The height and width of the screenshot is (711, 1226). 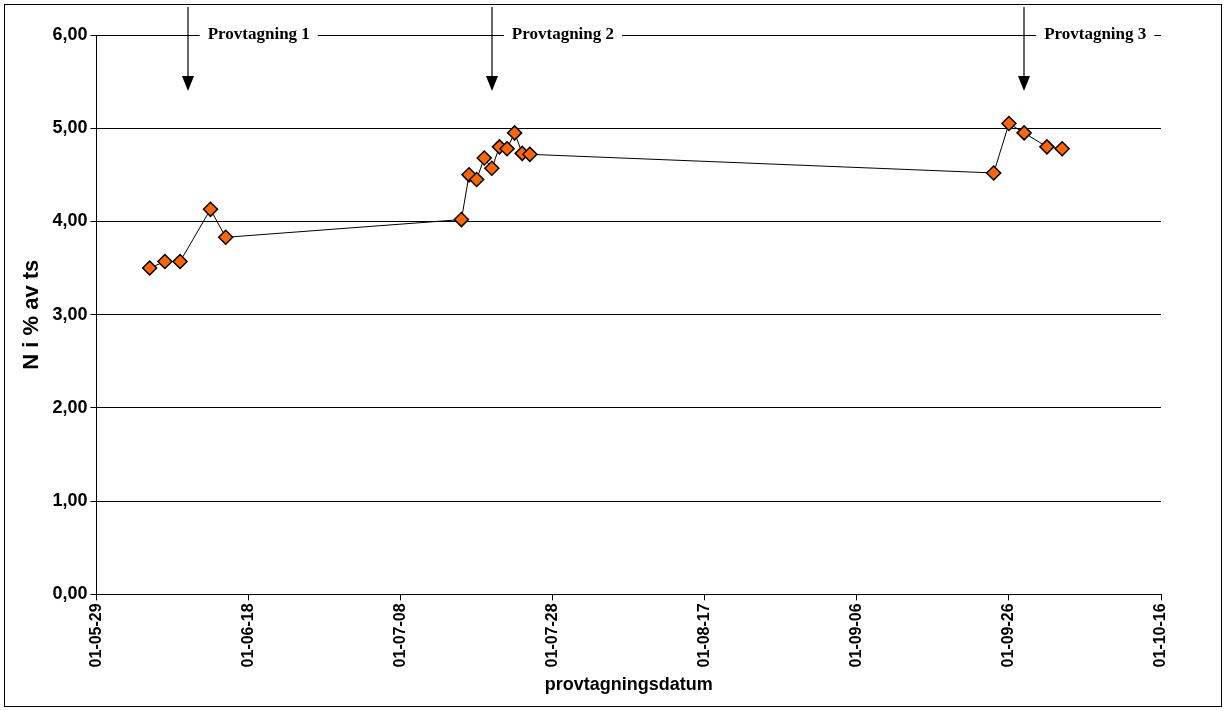 I want to click on y-tick-label: 2,00, so click(x=70, y=406).